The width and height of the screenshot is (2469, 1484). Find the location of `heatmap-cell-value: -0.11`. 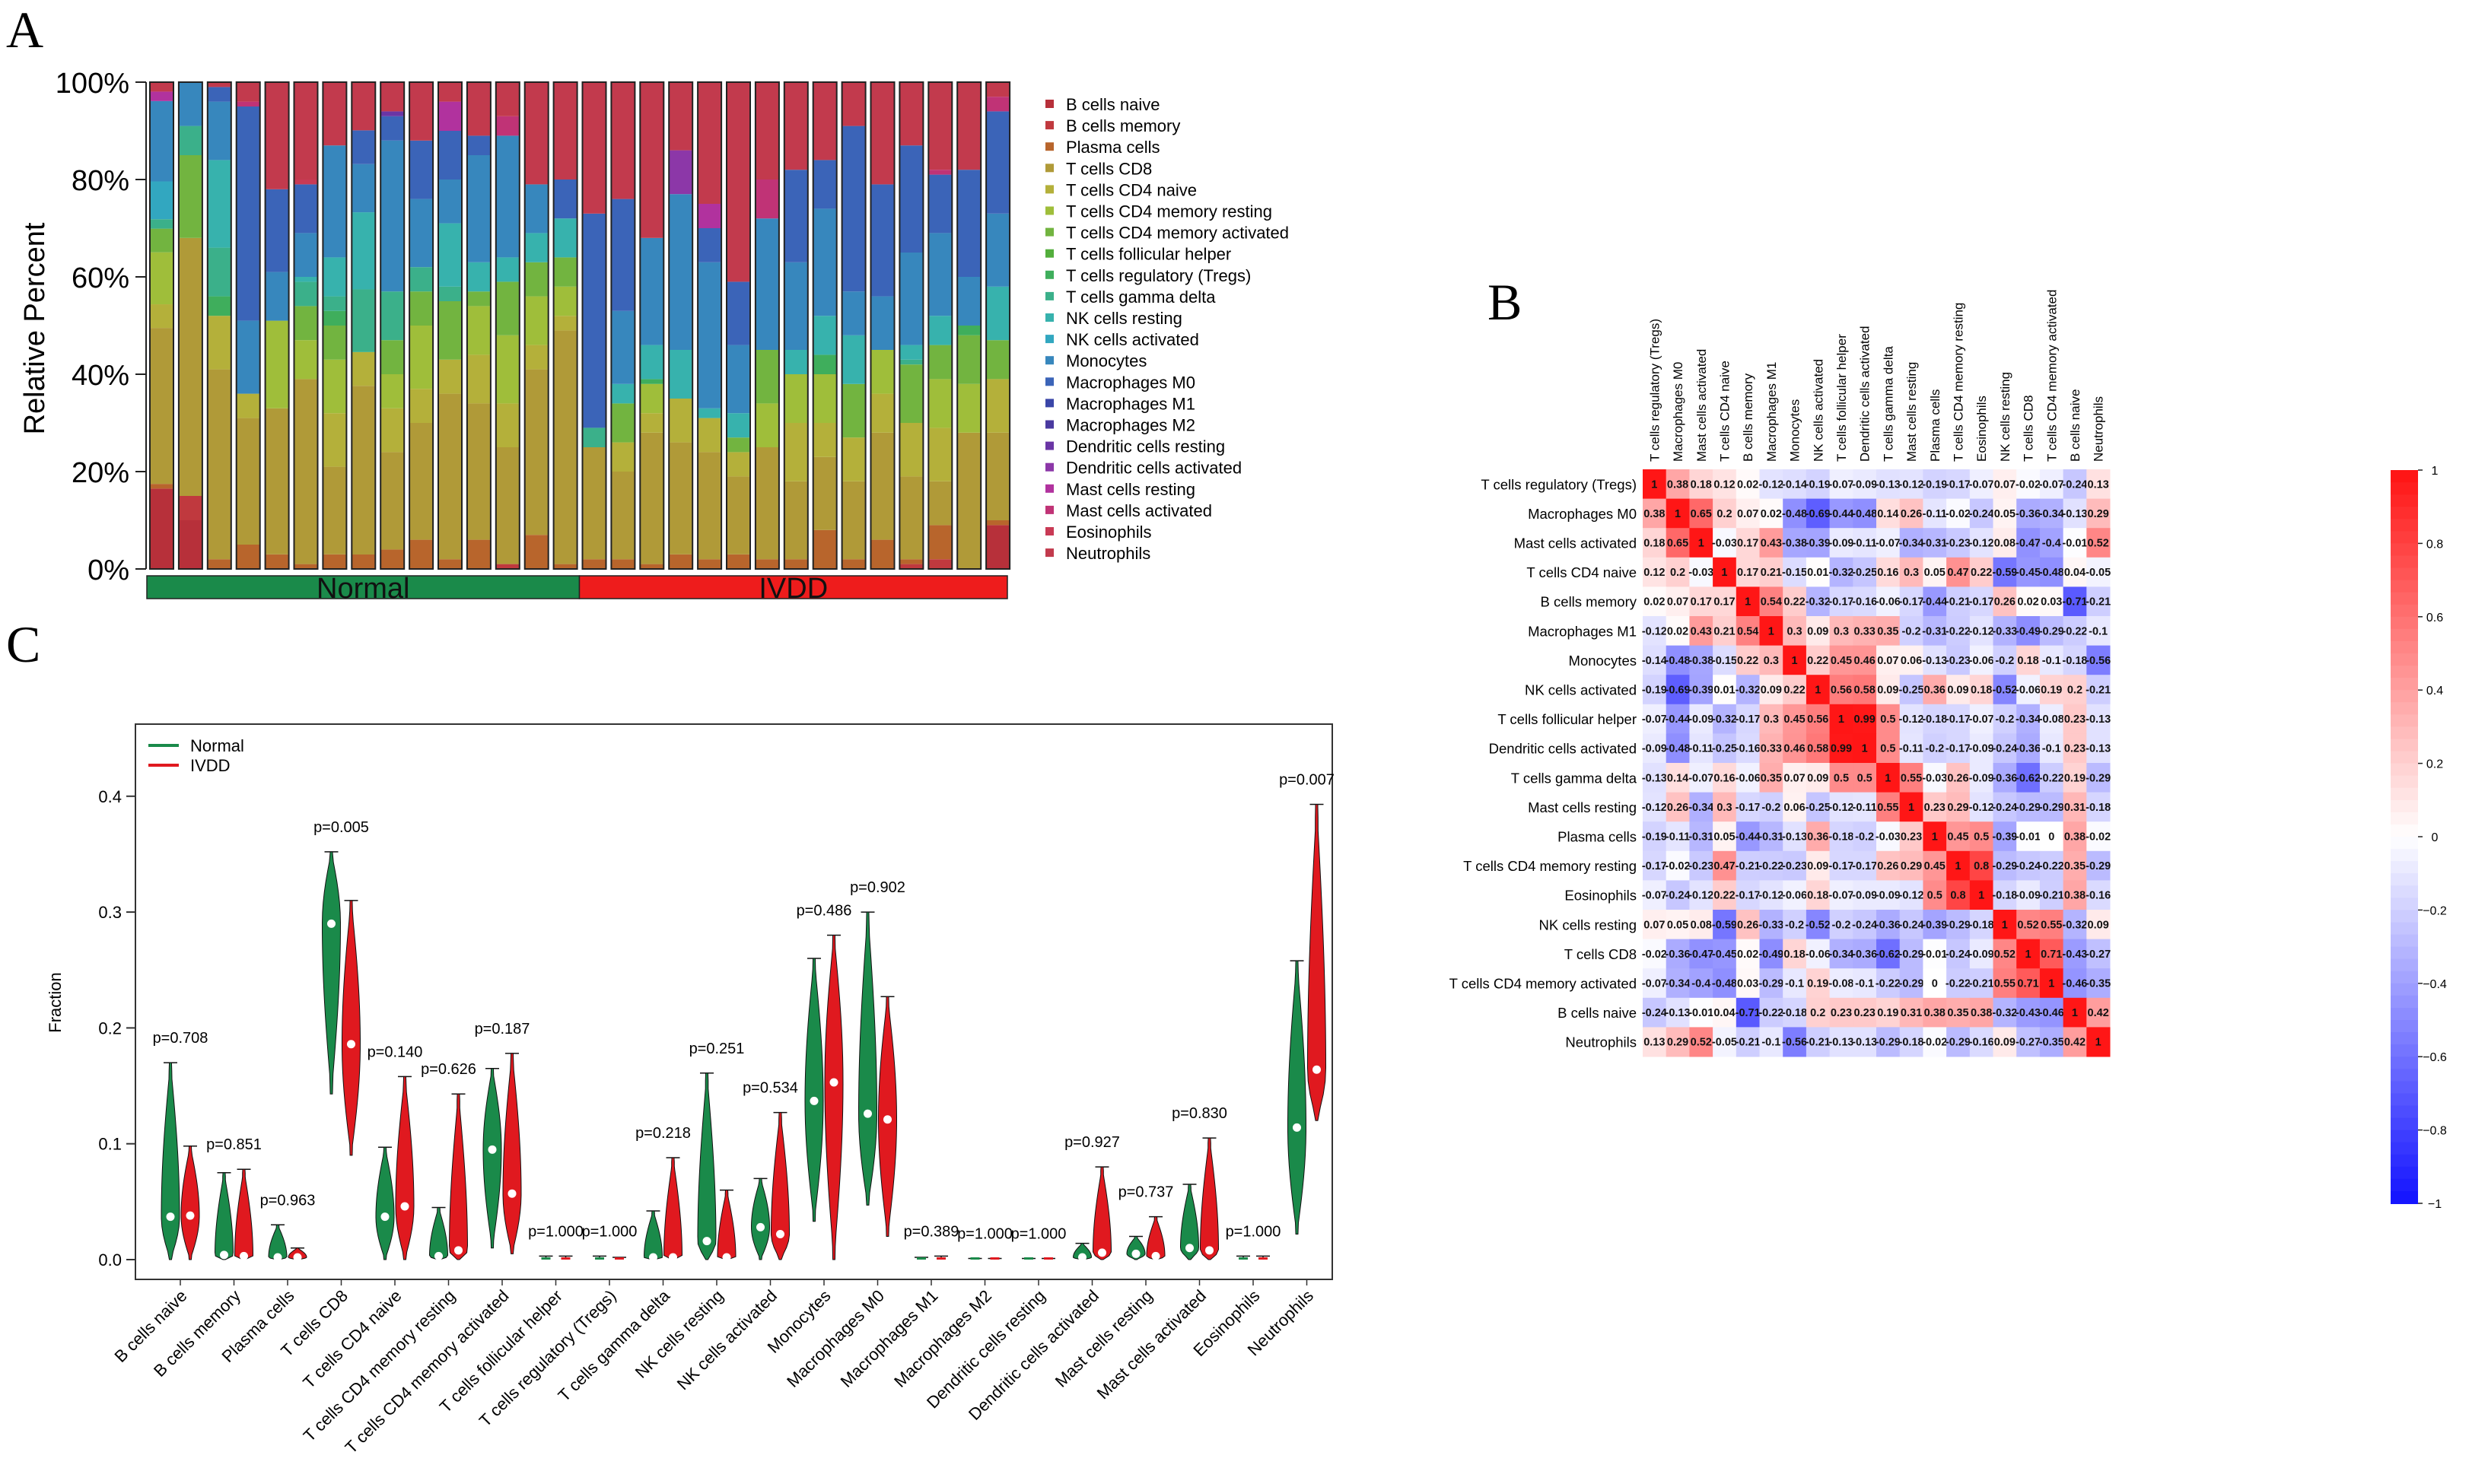

heatmap-cell-value: -0.11 is located at coordinates (1865, 544).